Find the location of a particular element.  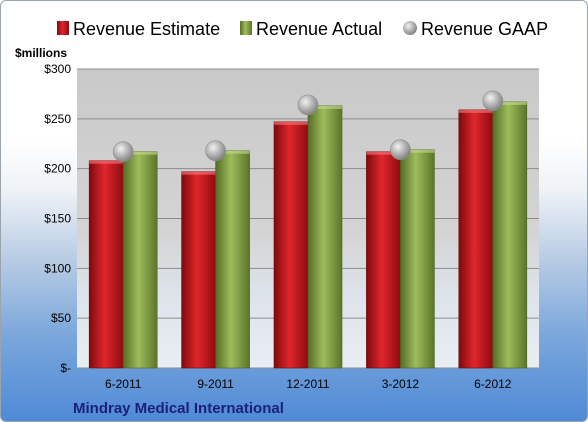

legend-swatch-gaap is located at coordinates (410, 28).